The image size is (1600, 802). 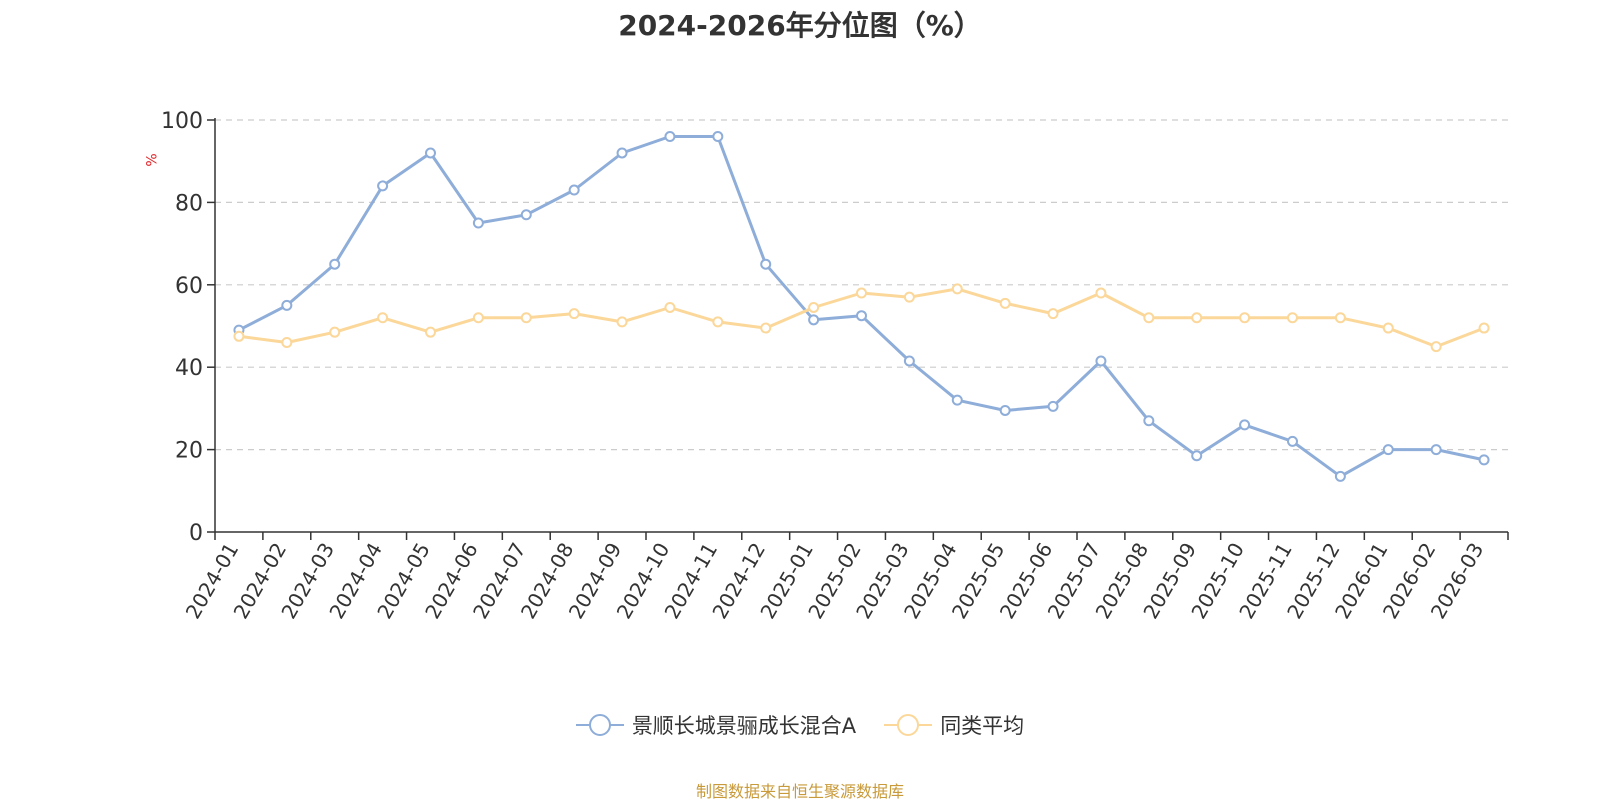 I want to click on y-tick-label: 0, so click(x=196, y=533).